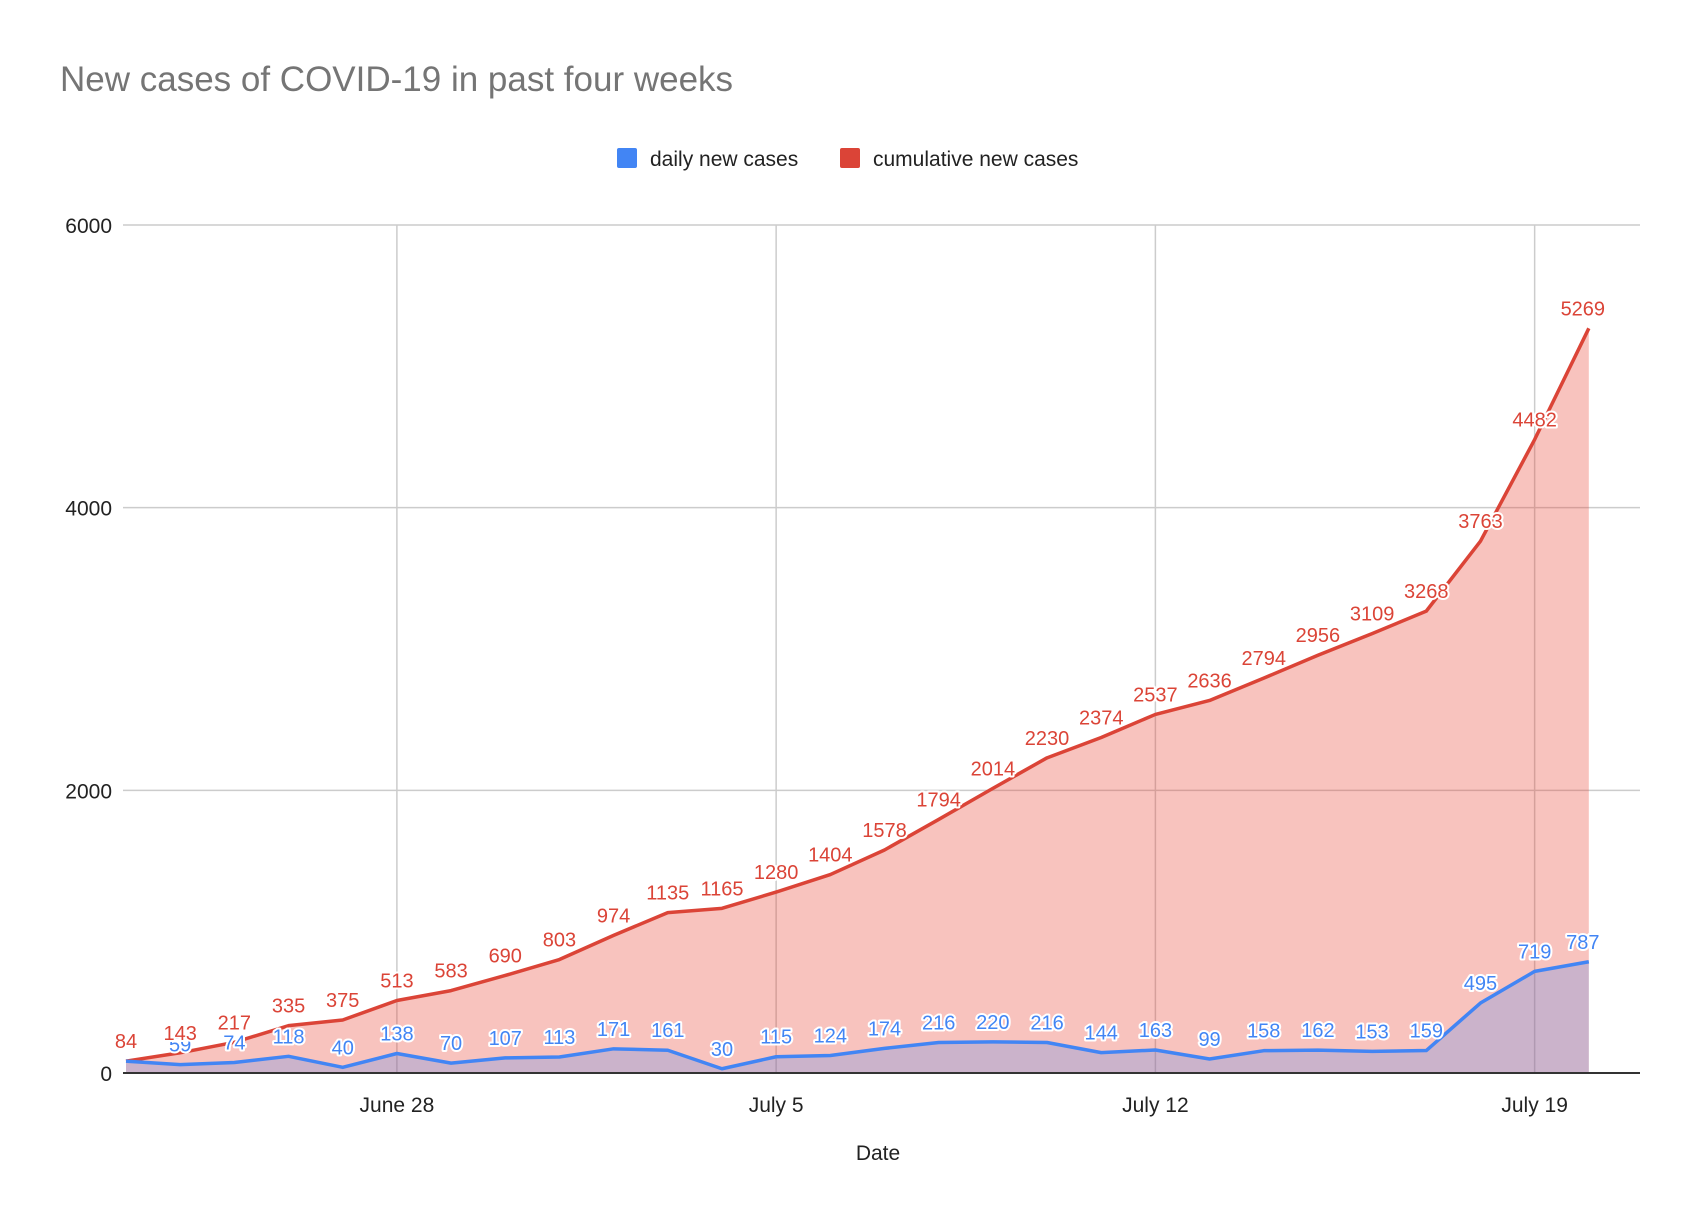 This screenshot has width=1694, height=1224. I want to click on data-label-cumulative: 513, so click(396, 981).